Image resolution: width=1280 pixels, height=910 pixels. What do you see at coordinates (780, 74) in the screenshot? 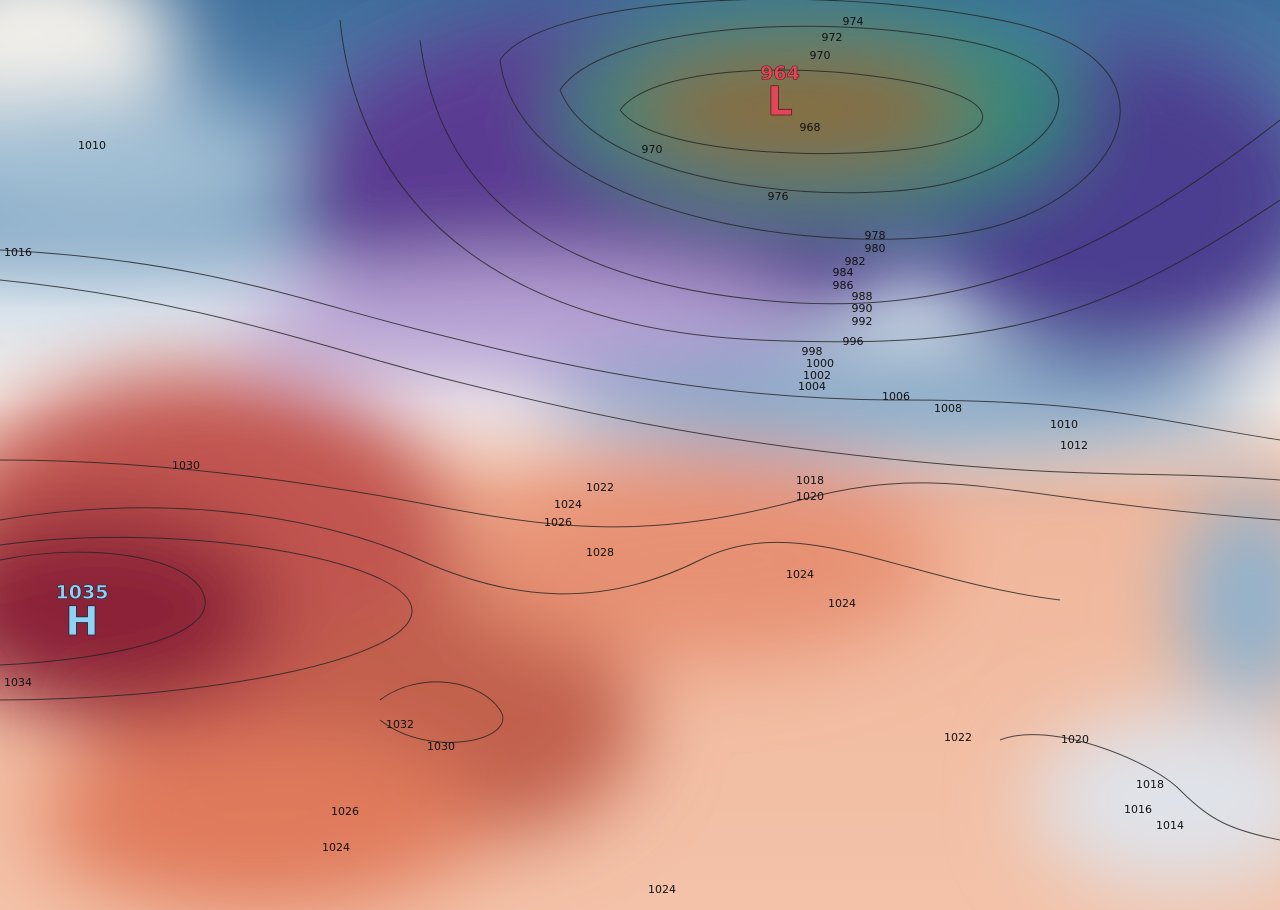
I see `low-value: 964` at bounding box center [780, 74].